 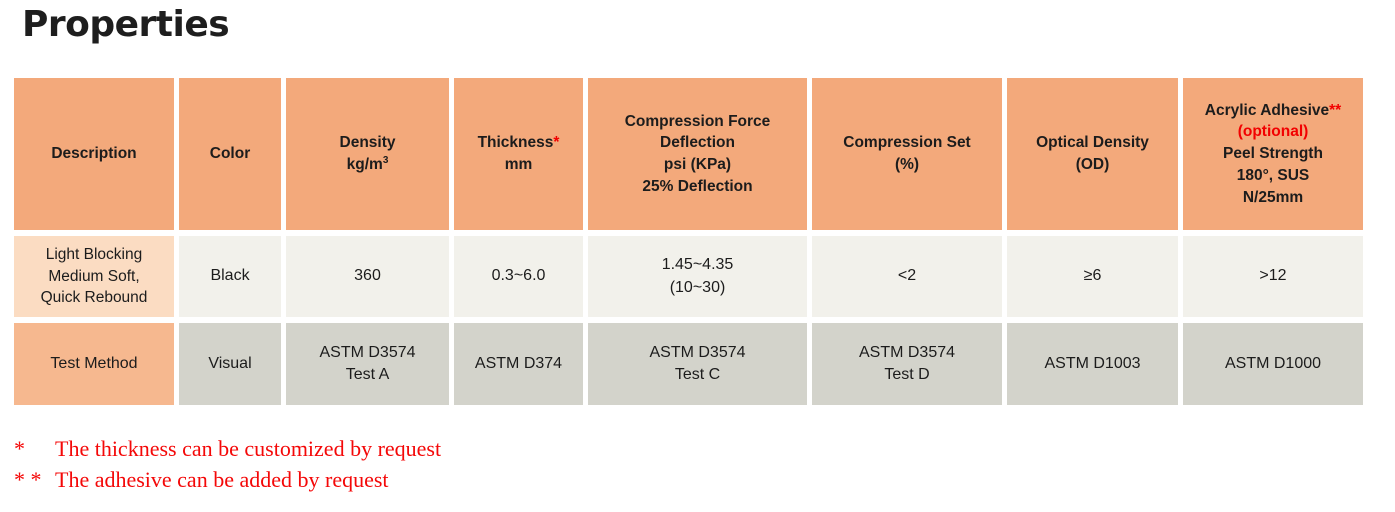 What do you see at coordinates (364, 164) in the screenshot?
I see `header-density-unit: kg/m` at bounding box center [364, 164].